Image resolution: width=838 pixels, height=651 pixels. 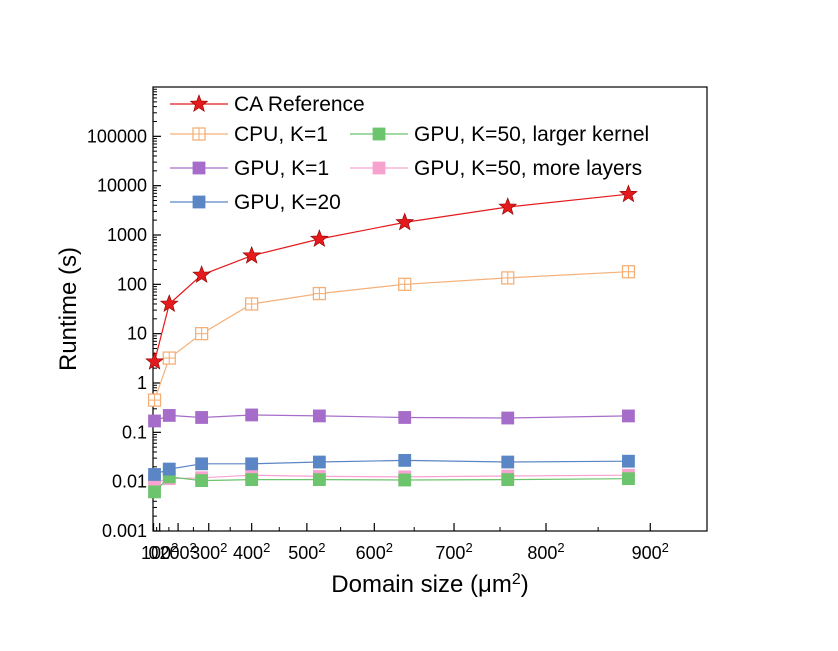 I want to click on legend-label: CA Reference, so click(x=299, y=104).